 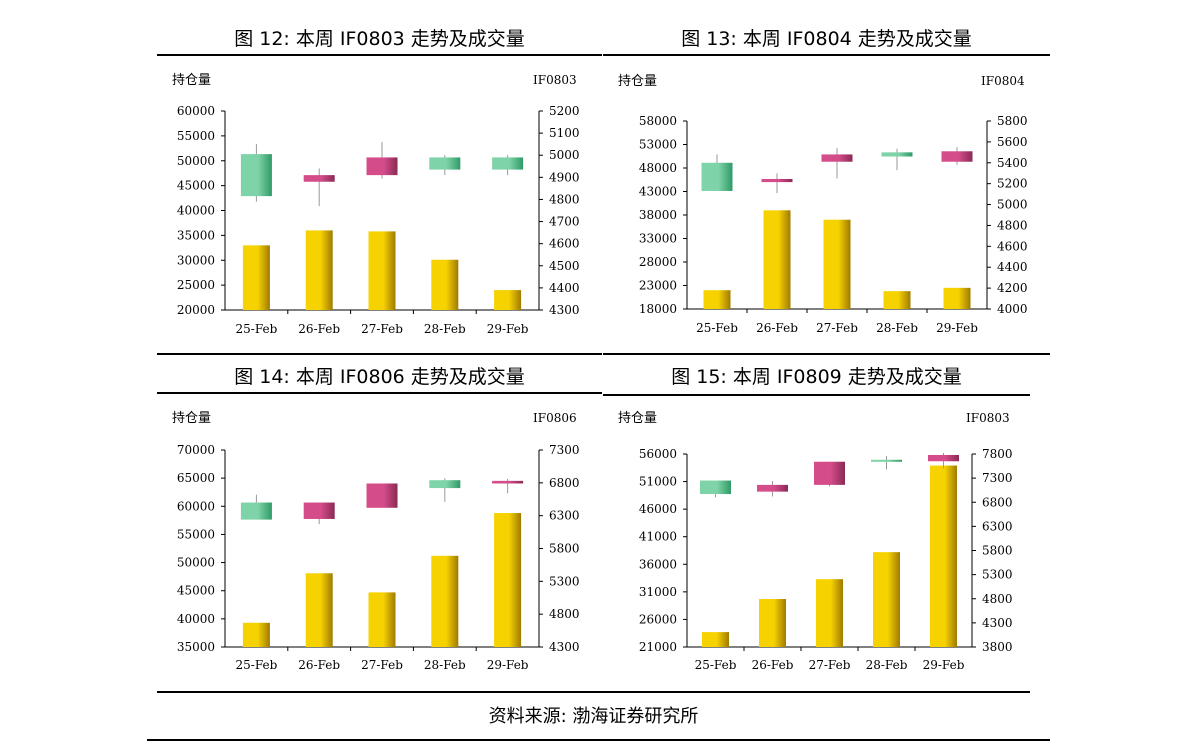 I want to click on left-tick-label: 38000, so click(x=658, y=215).